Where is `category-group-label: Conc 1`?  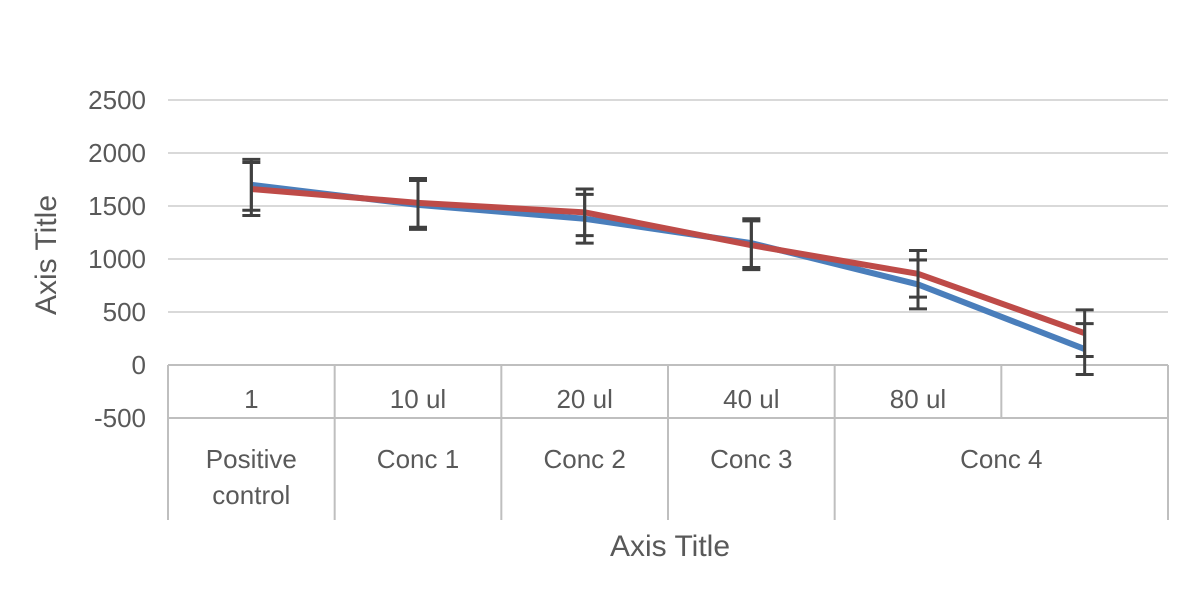 category-group-label: Conc 1 is located at coordinates (418, 459).